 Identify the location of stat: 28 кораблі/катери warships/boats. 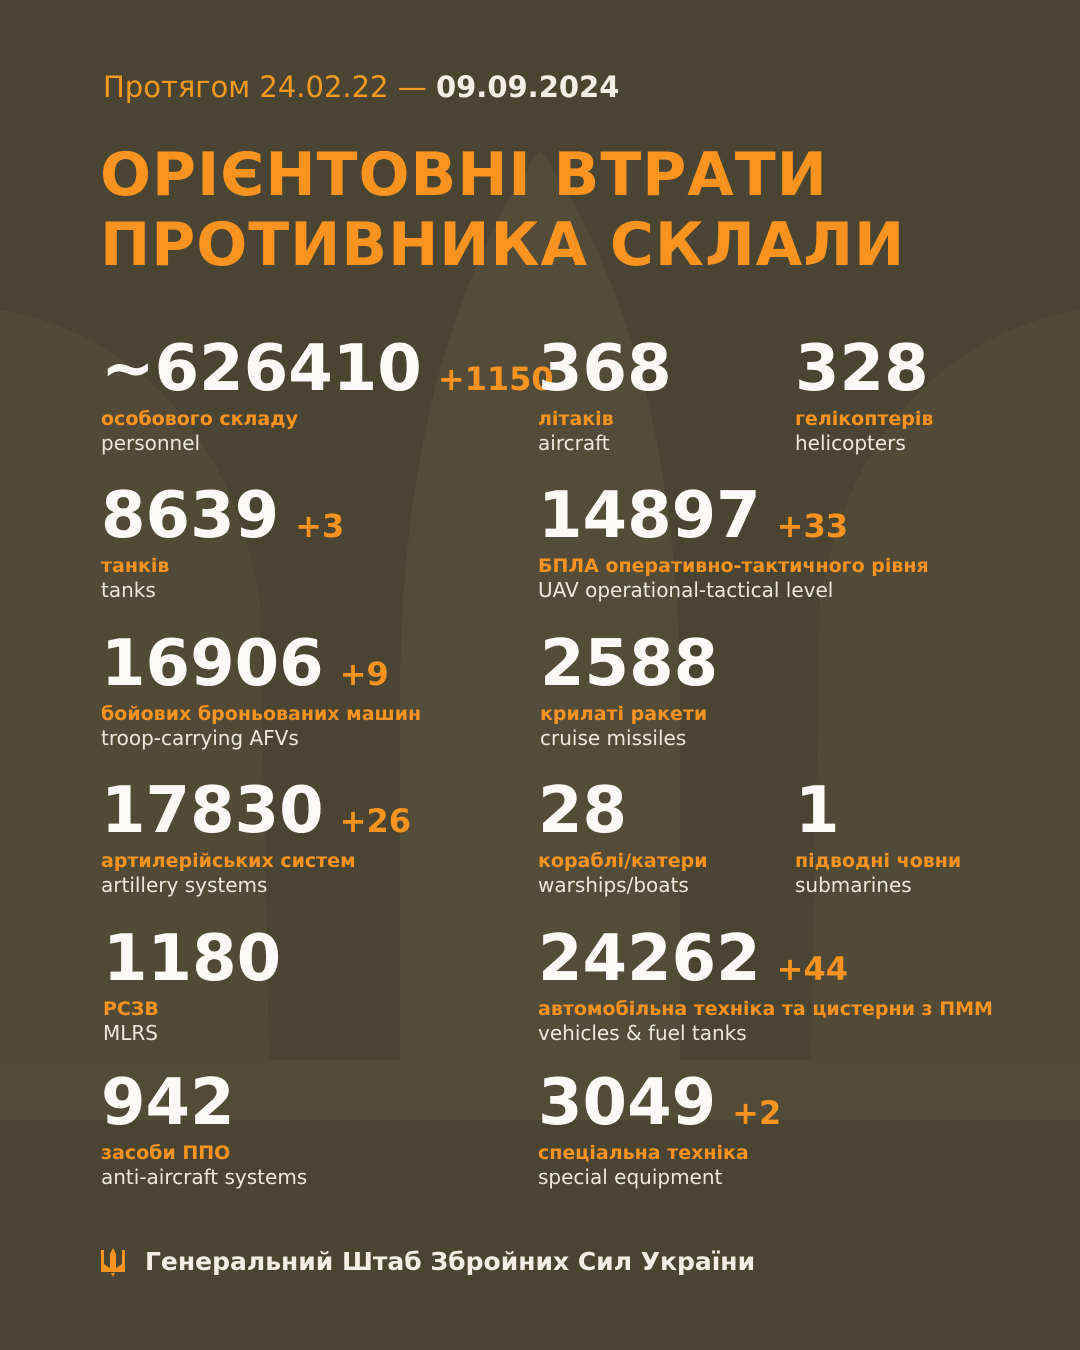
(623, 838).